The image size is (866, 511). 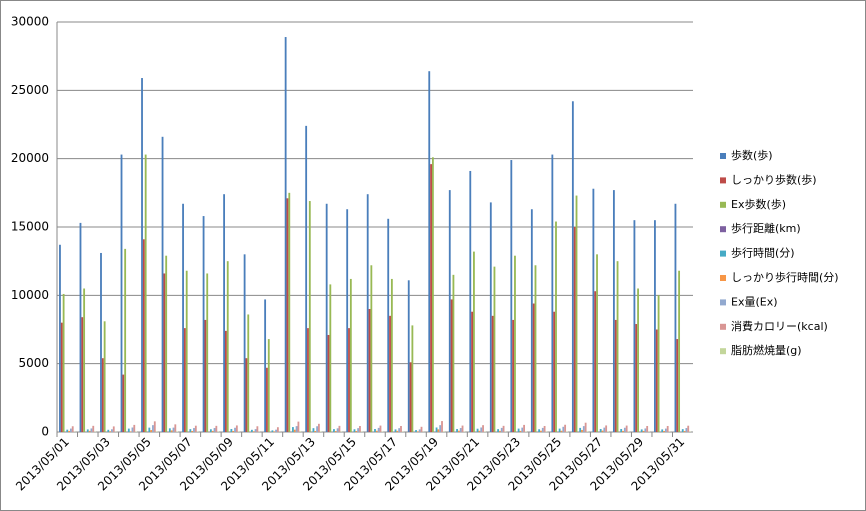 What do you see at coordinates (752, 155) in the screenshot?
I see `legend-label: 歩数(歩)` at bounding box center [752, 155].